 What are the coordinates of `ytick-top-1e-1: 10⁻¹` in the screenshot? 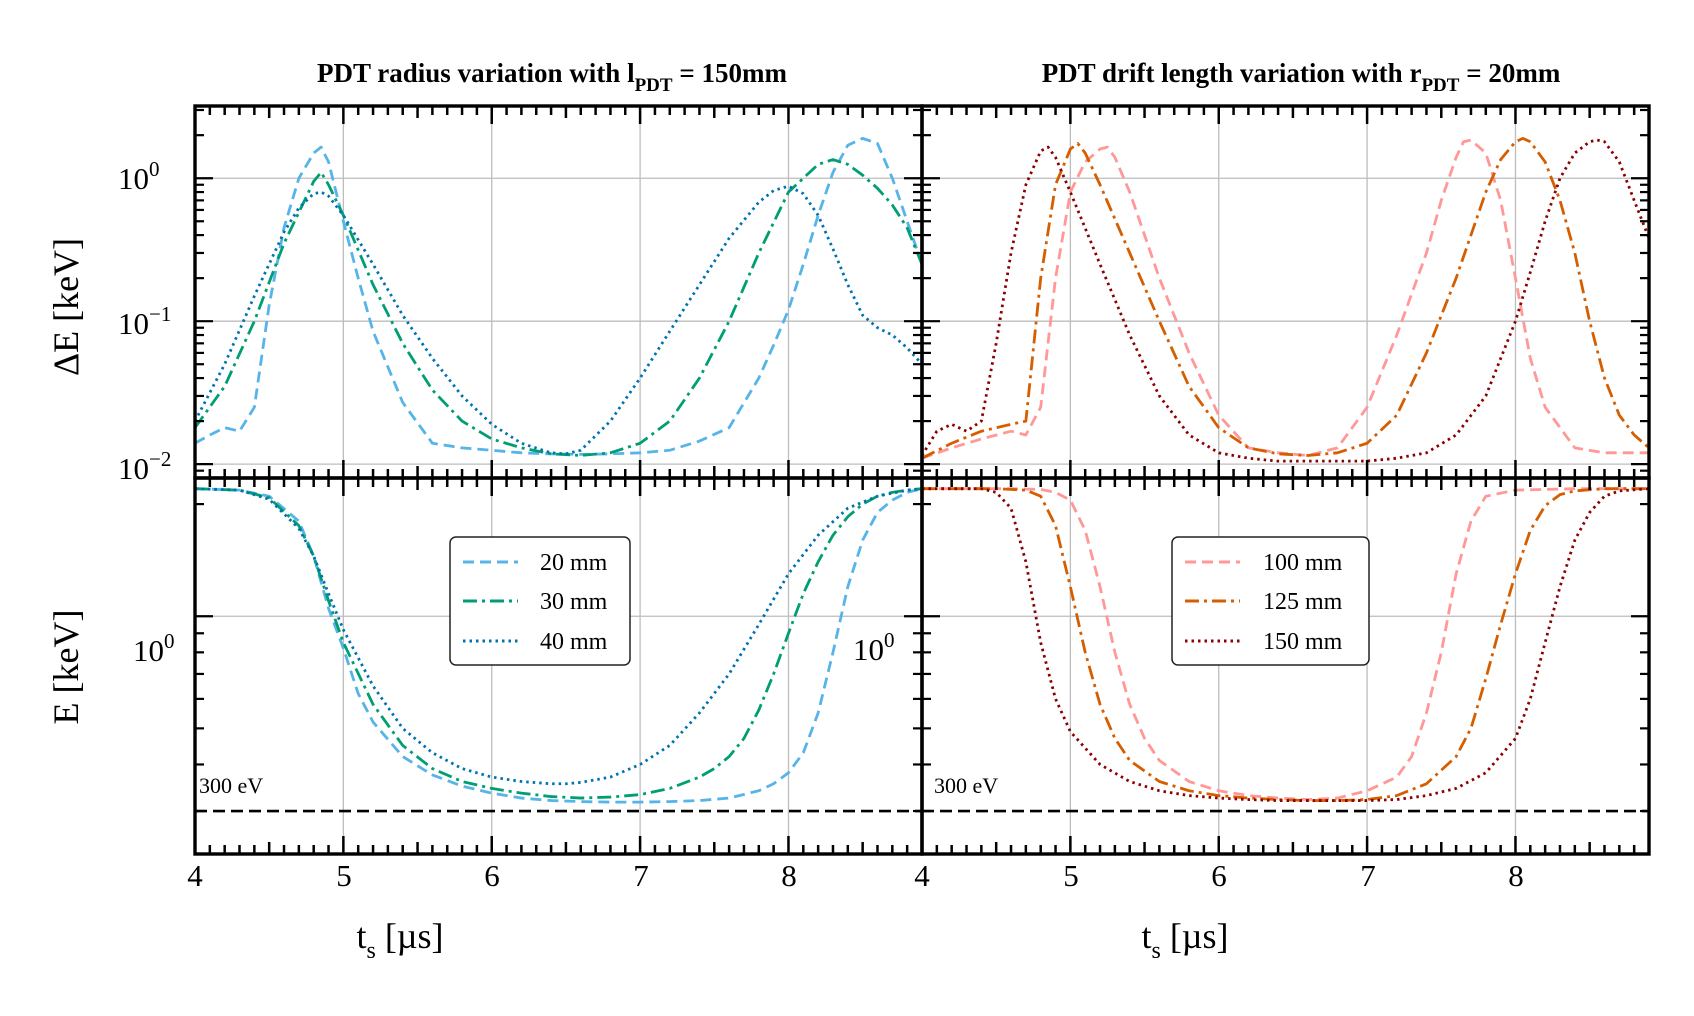 It's located at (144, 321).